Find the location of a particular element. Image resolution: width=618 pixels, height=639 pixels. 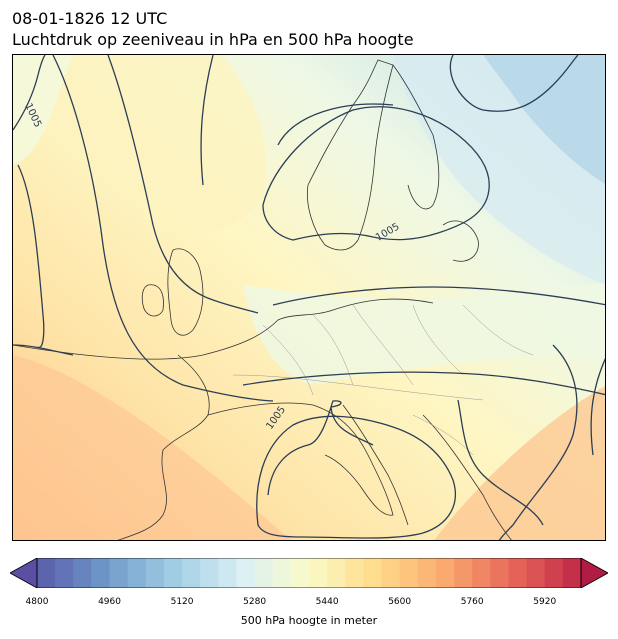

colorbar is located at coordinates (309, 574).